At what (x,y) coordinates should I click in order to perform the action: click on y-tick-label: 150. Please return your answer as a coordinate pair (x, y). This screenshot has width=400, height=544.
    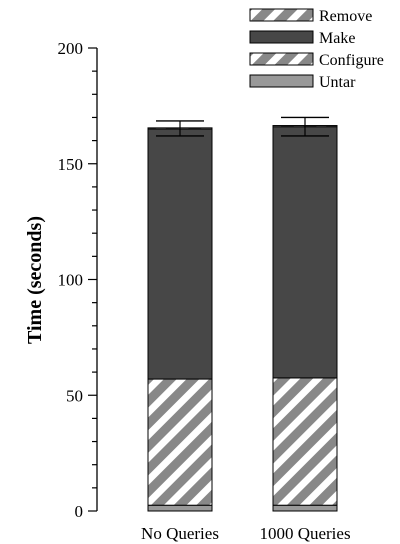
    Looking at the image, I should click on (71, 164).